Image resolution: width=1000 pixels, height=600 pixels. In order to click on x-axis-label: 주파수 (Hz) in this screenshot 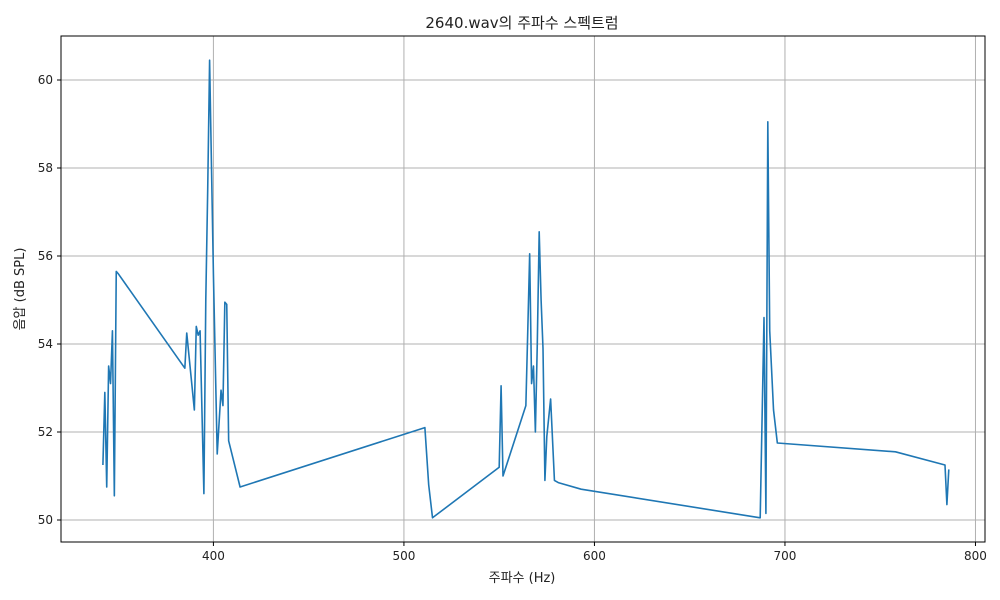, I will do `click(522, 578)`.